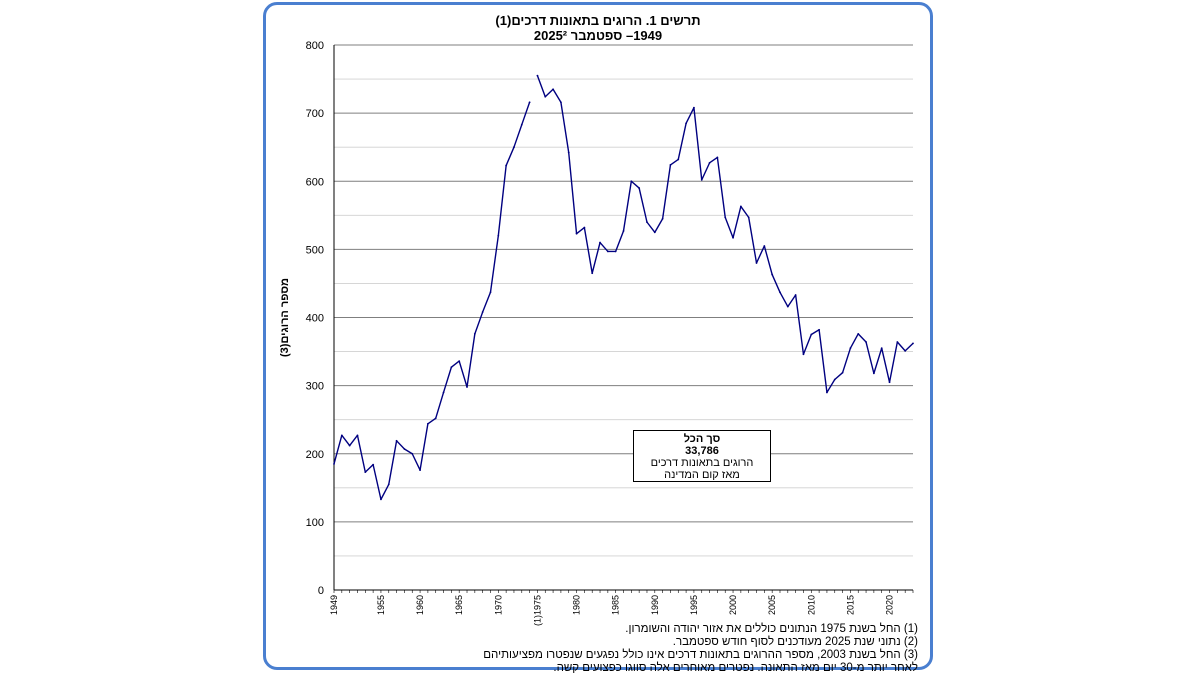  I want to click on x-tick-label: 1949, so click(334, 605).